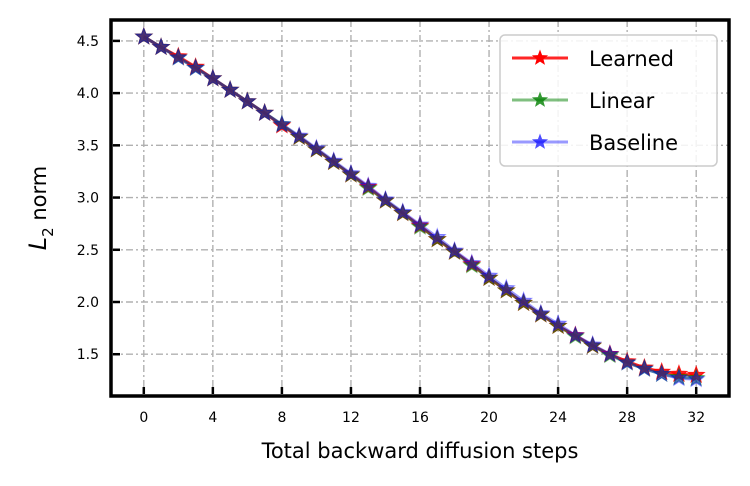 The image size is (750, 486). What do you see at coordinates (281, 418) in the screenshot?
I see `x-tick-label: 8` at bounding box center [281, 418].